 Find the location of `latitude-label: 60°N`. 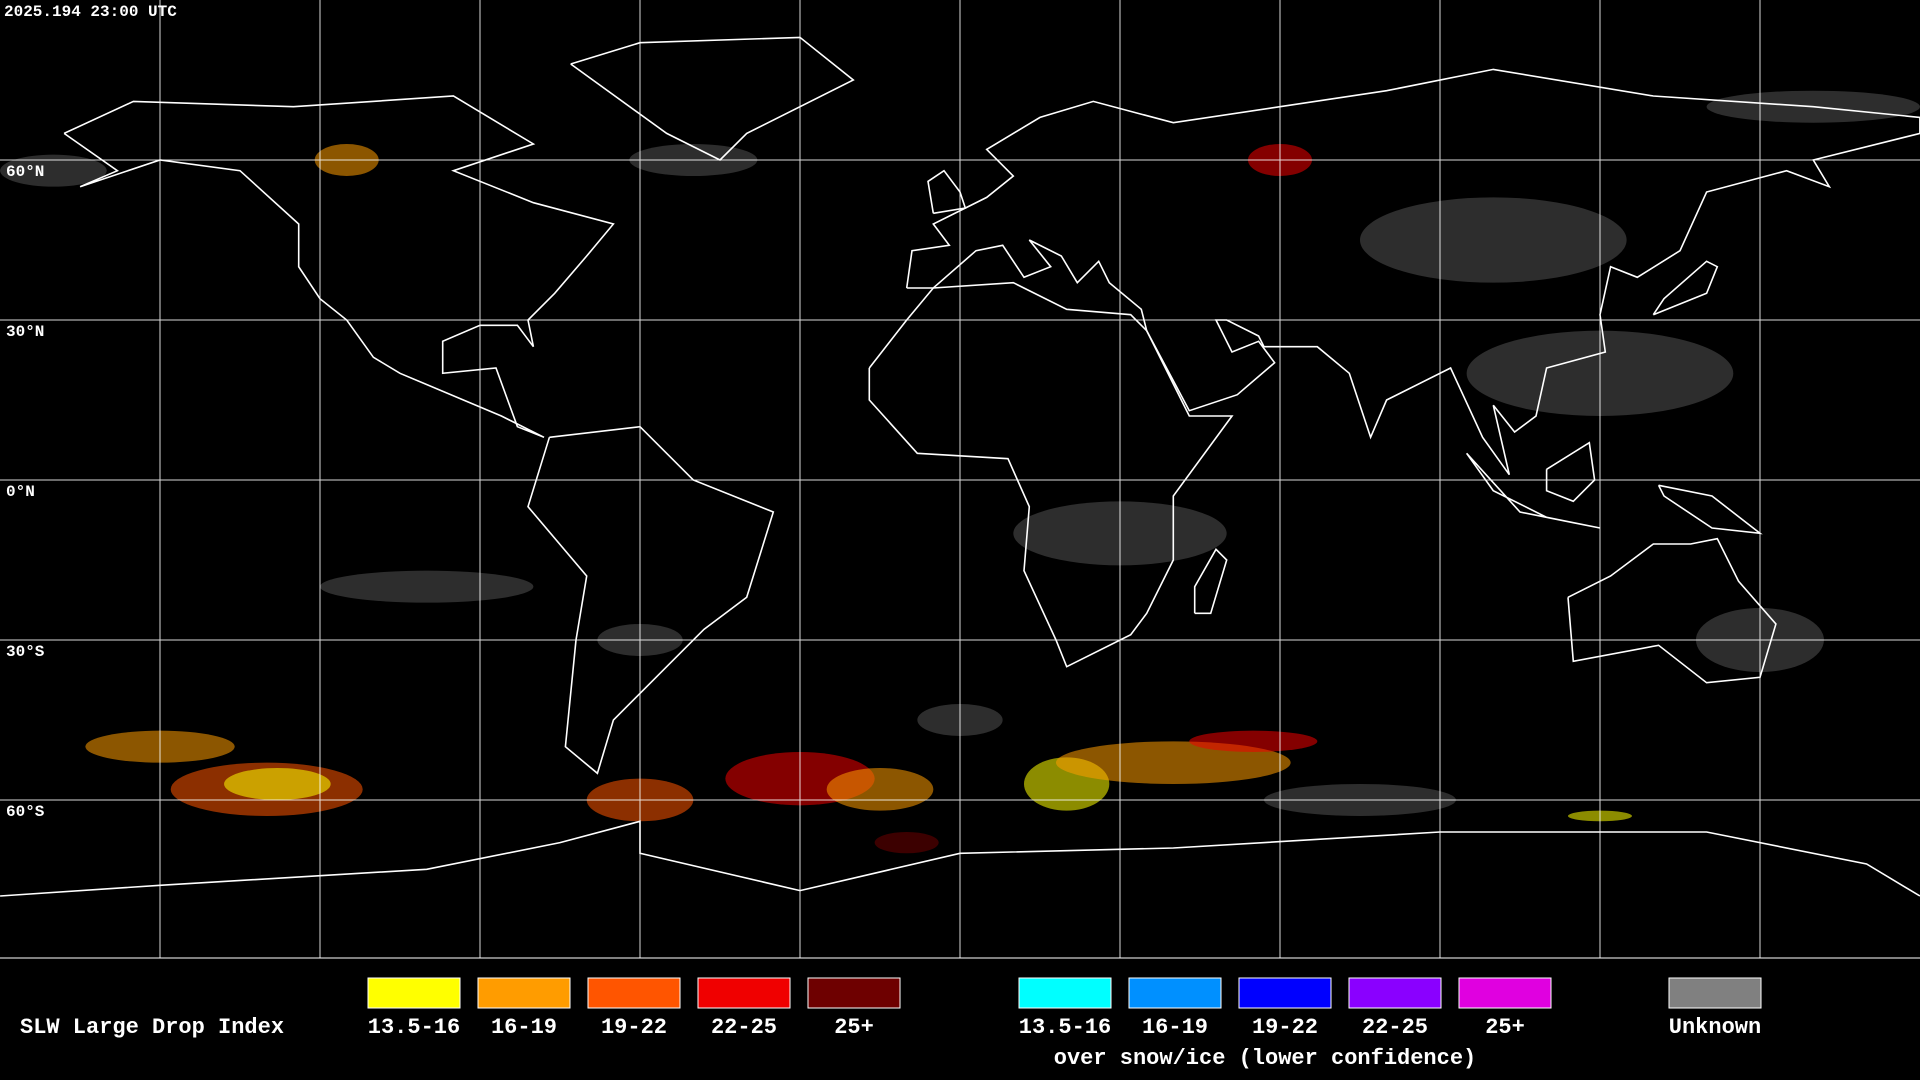

latitude-label: 60°N is located at coordinates (25, 172).